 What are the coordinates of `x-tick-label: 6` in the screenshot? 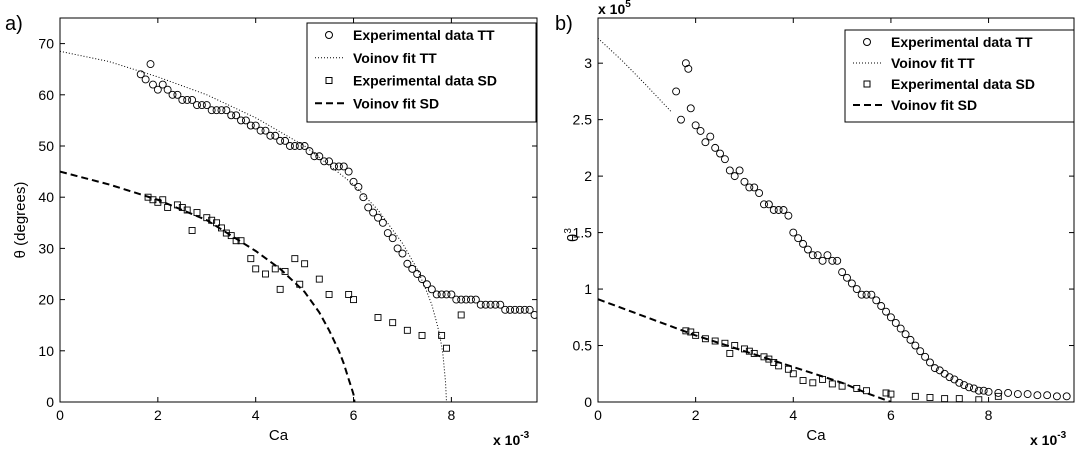 It's located at (891, 415).